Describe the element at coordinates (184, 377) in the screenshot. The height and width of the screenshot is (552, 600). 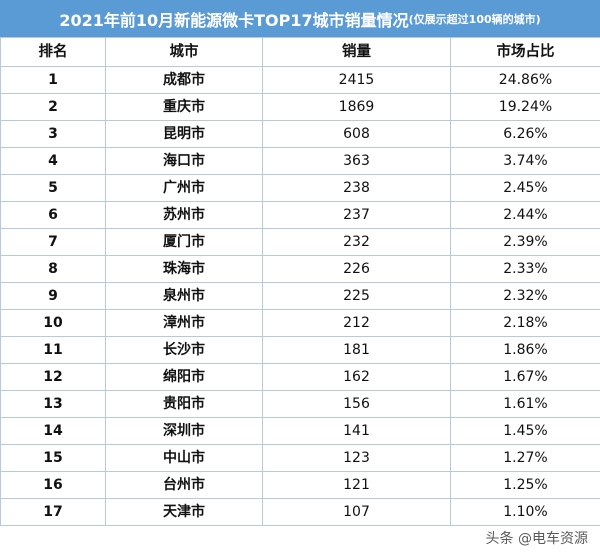
I see `cell-city: 绵阳市` at that location.